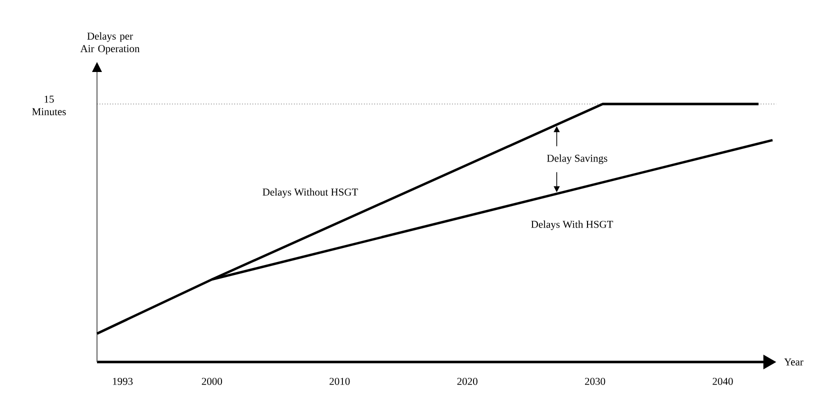  What do you see at coordinates (49, 106) in the screenshot?
I see `ref-line-label: 15 Minutes` at bounding box center [49, 106].